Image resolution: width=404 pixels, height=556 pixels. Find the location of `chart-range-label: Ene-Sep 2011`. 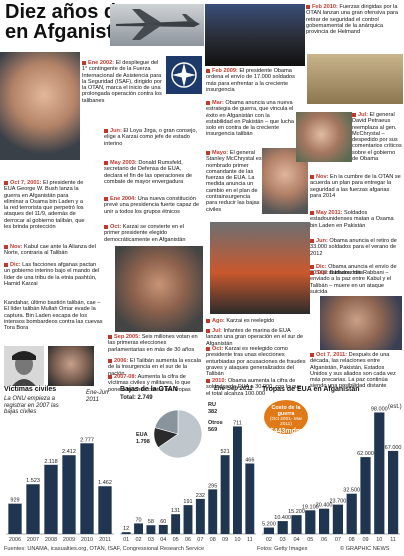

chart-range-label: Ene-Sep 2011 is located at coordinates (233, 389).